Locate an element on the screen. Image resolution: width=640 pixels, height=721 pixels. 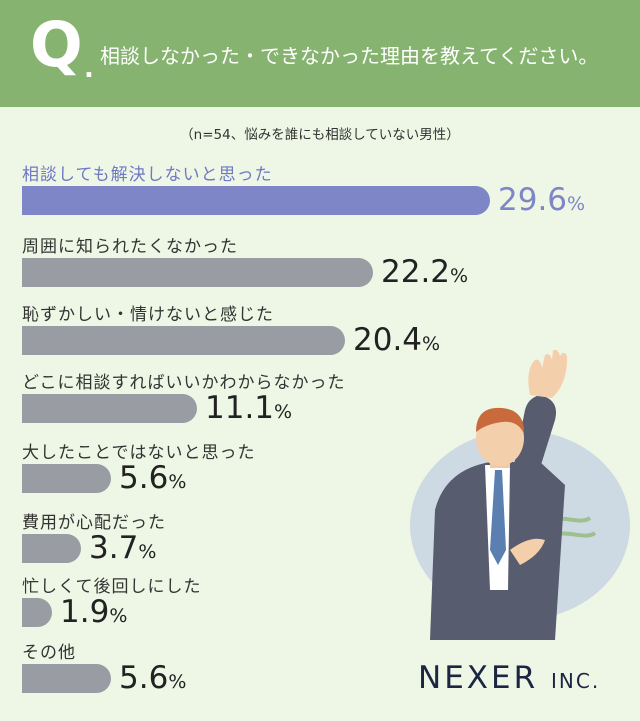
value-label: 3.7% is located at coordinates (122, 548).